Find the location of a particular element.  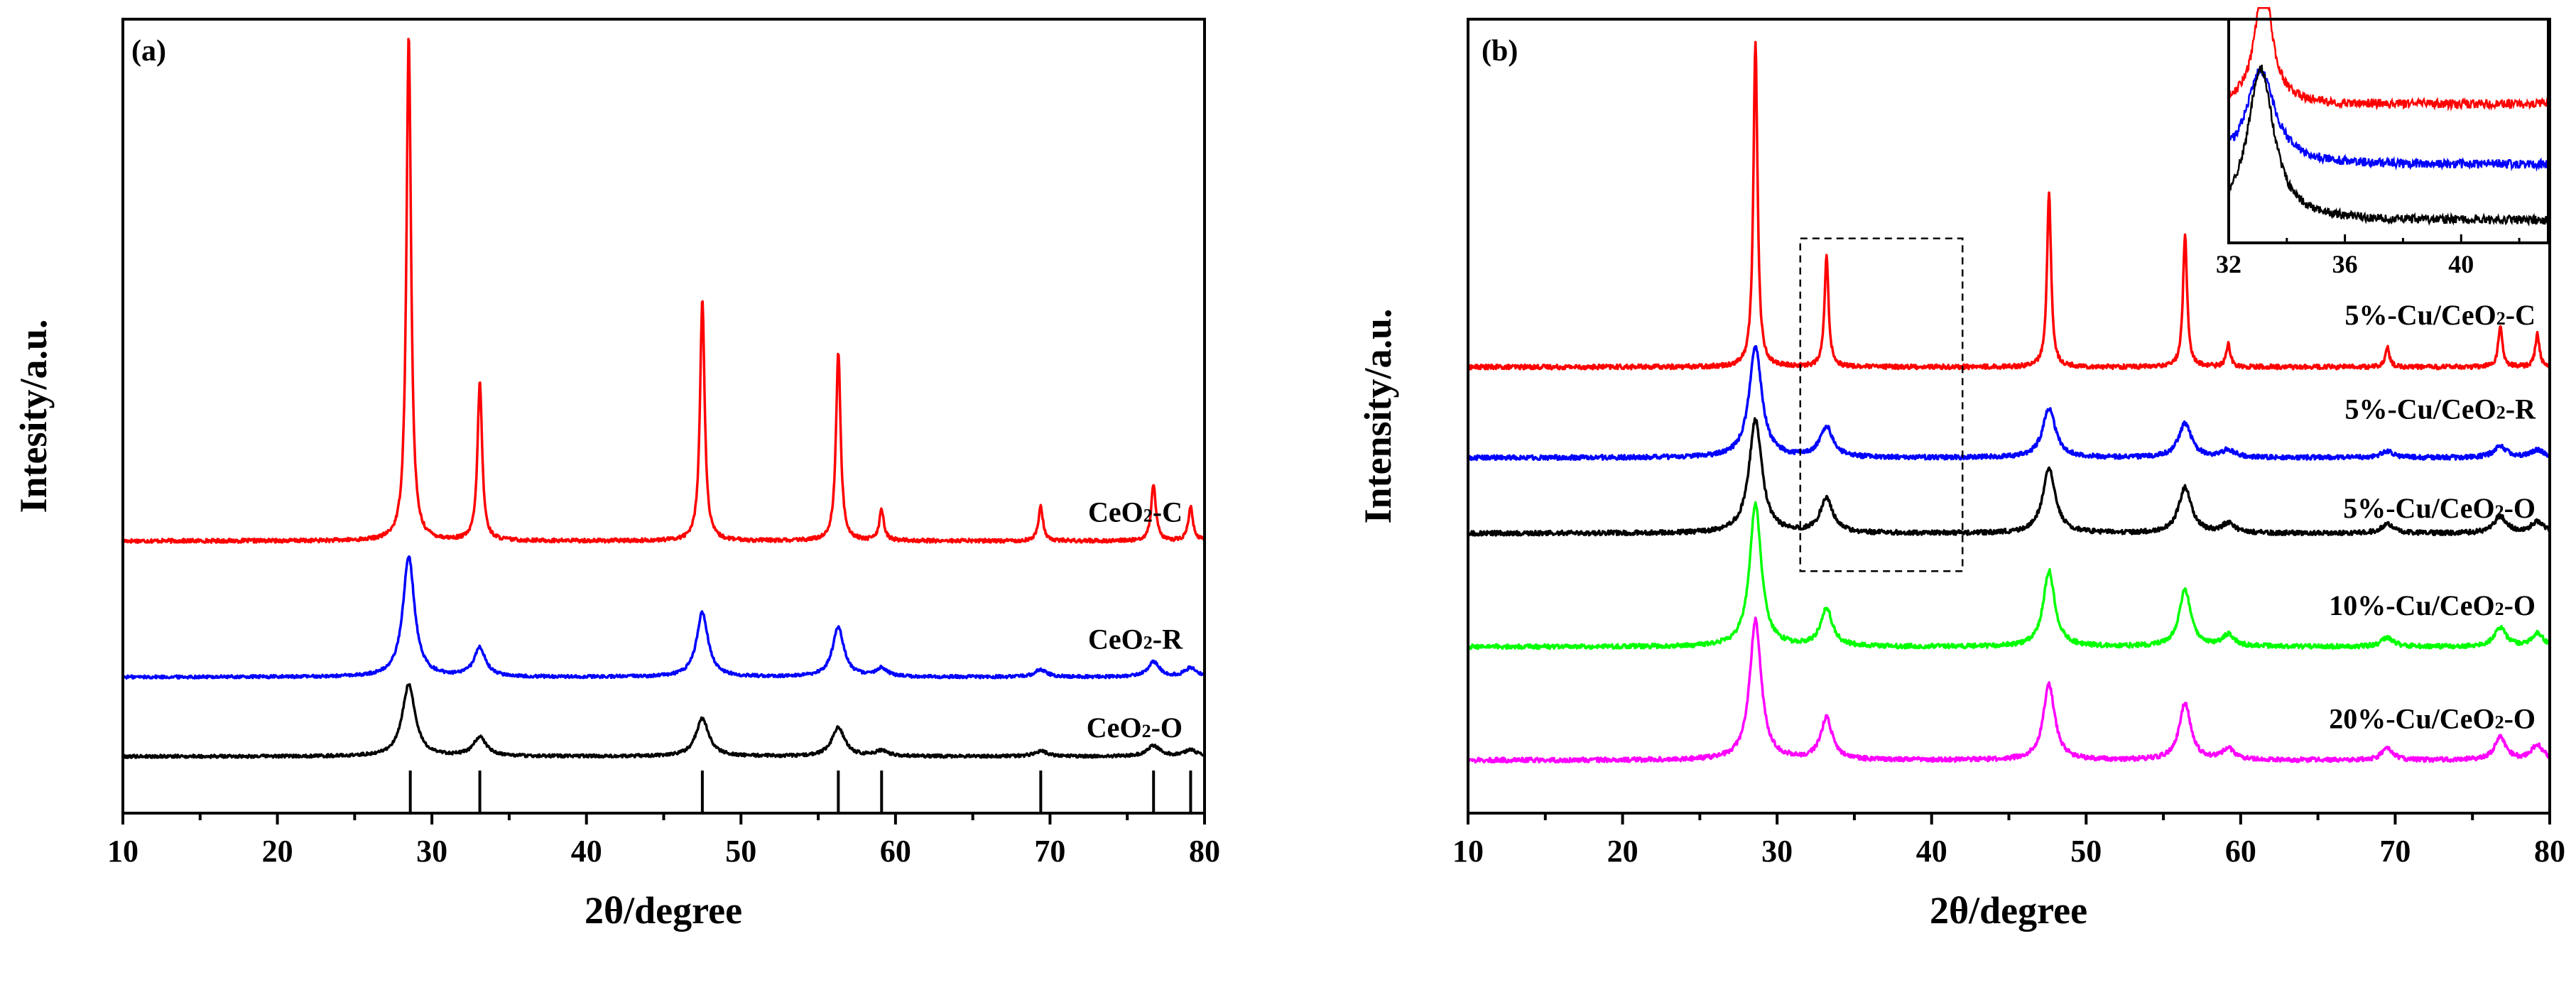

trace-5%-Cu/CeO2-C is located at coordinates (2009, 205).